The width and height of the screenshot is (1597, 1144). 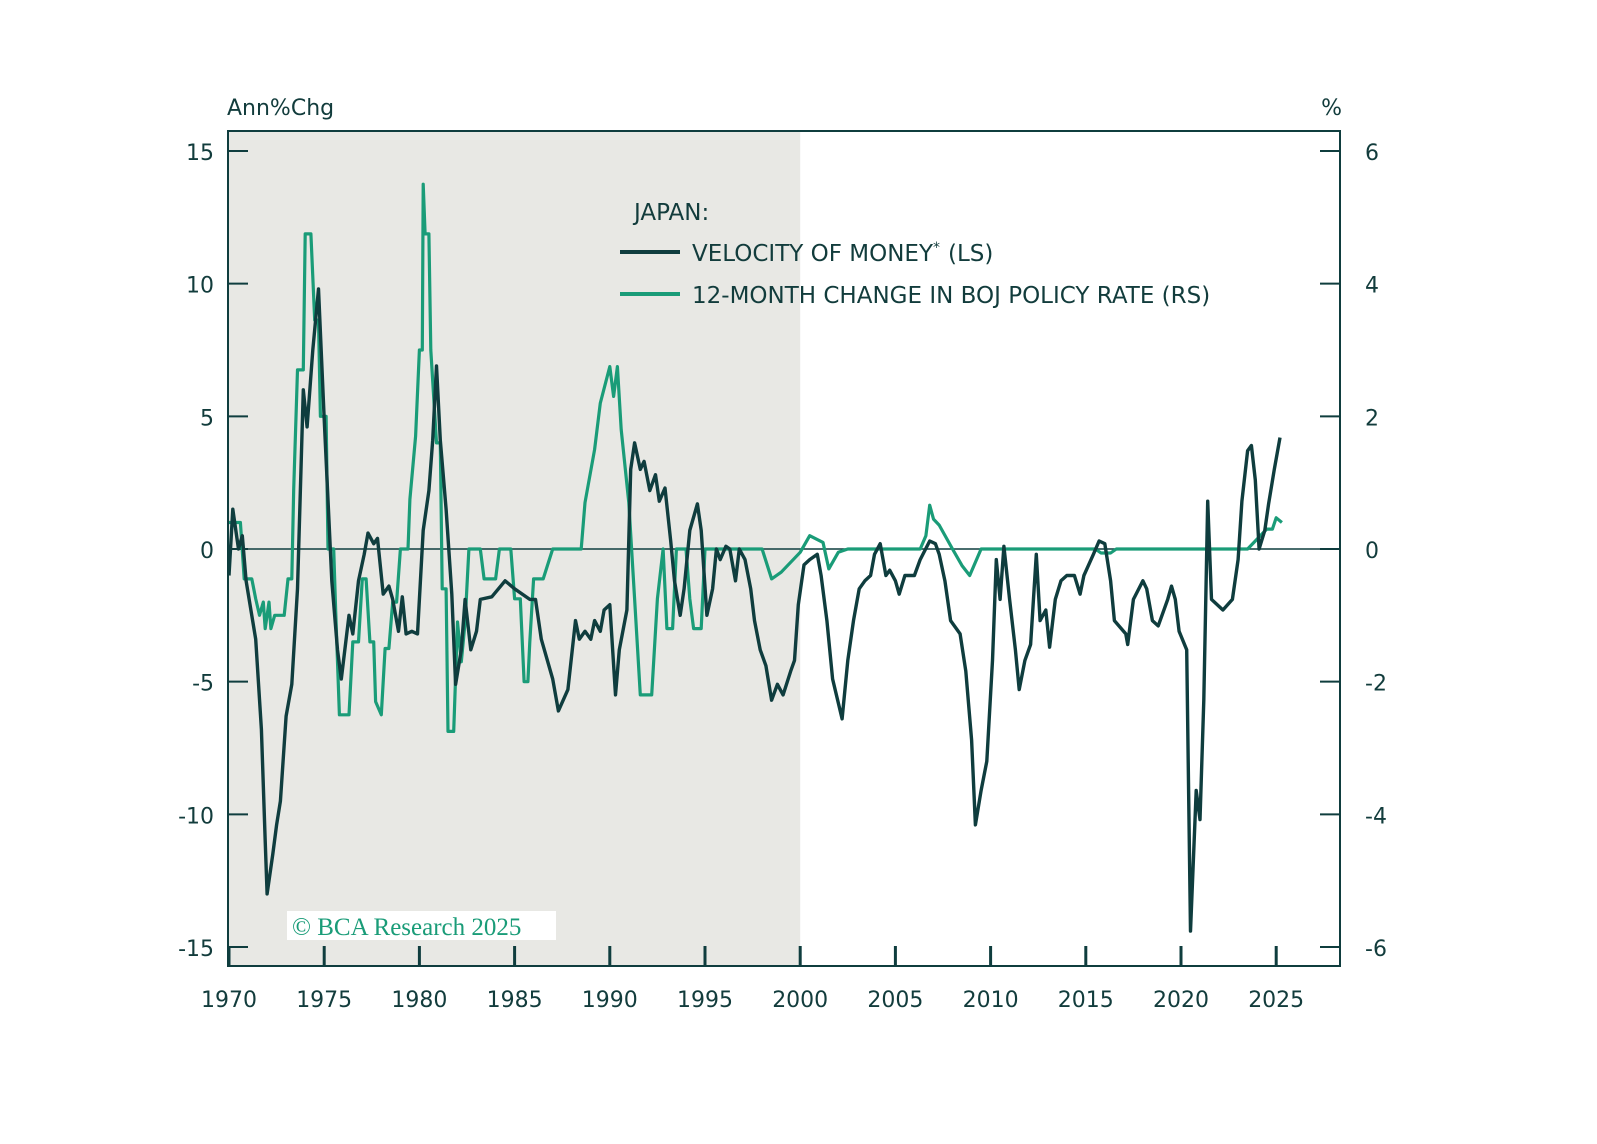 I want to click on left-tick-label: -15, so click(x=196, y=949).